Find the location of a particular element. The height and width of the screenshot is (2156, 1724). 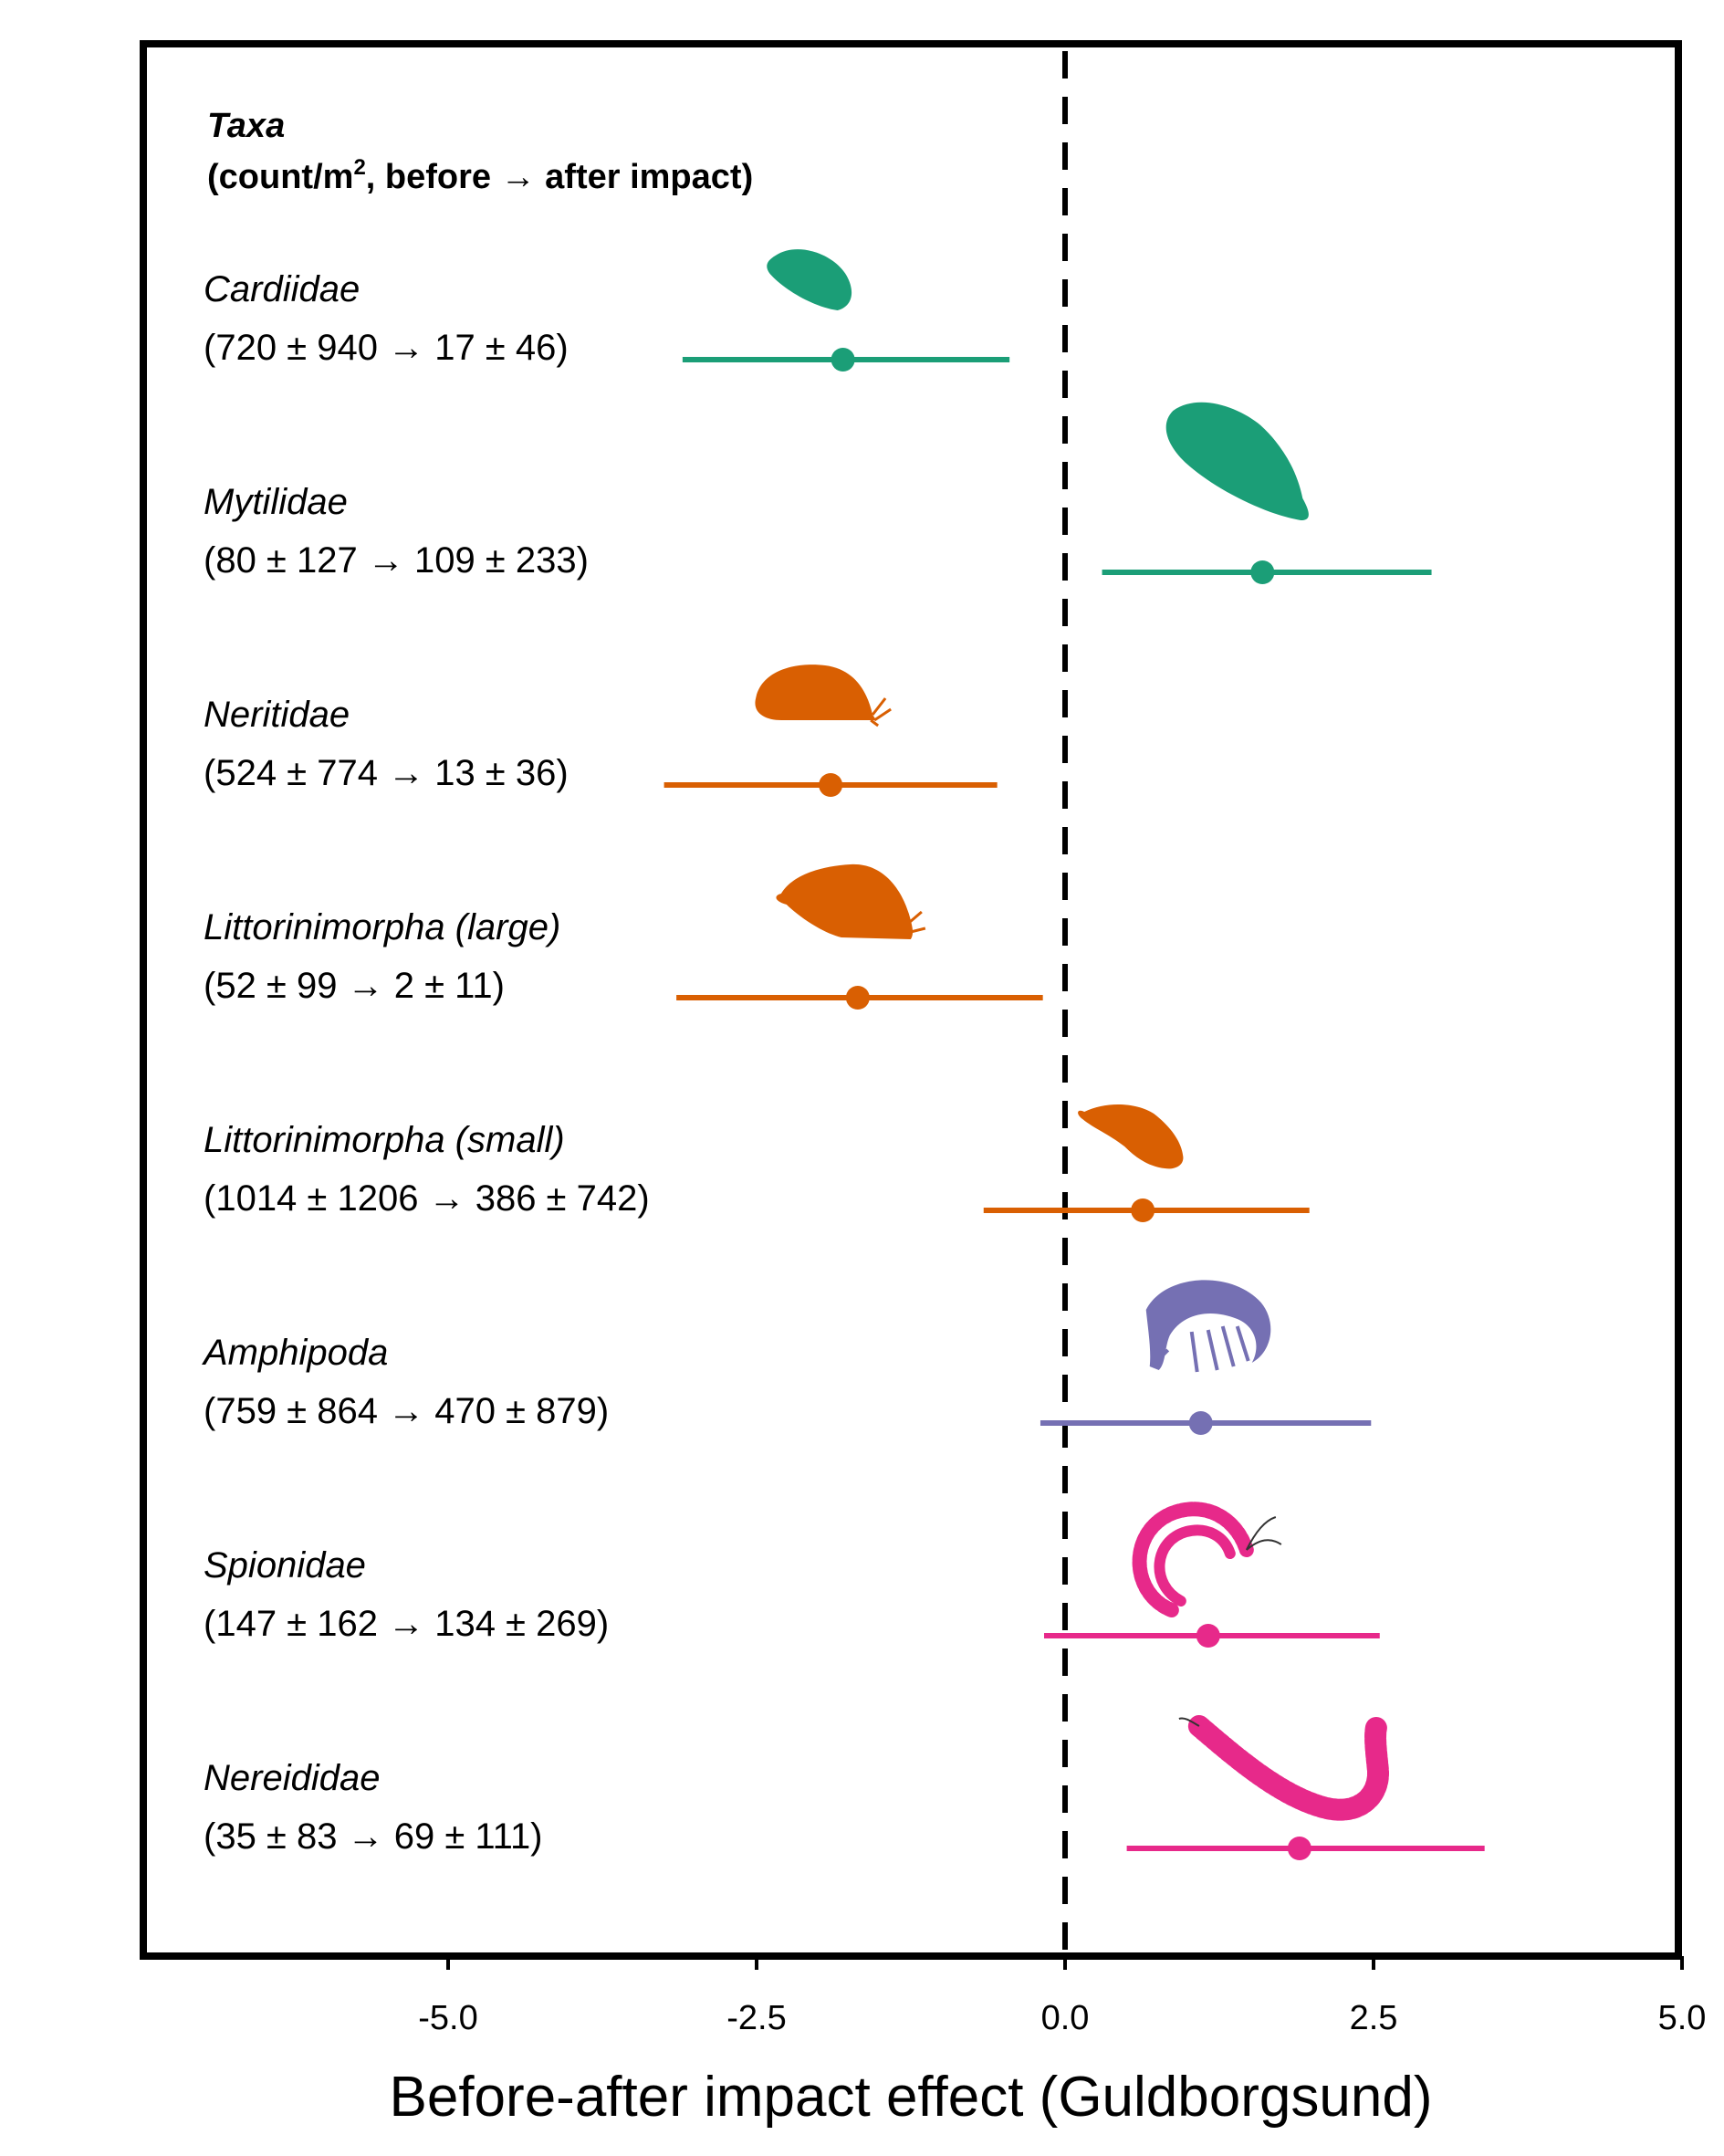

x-tick-label: 5.0 is located at coordinates (1682, 2018).